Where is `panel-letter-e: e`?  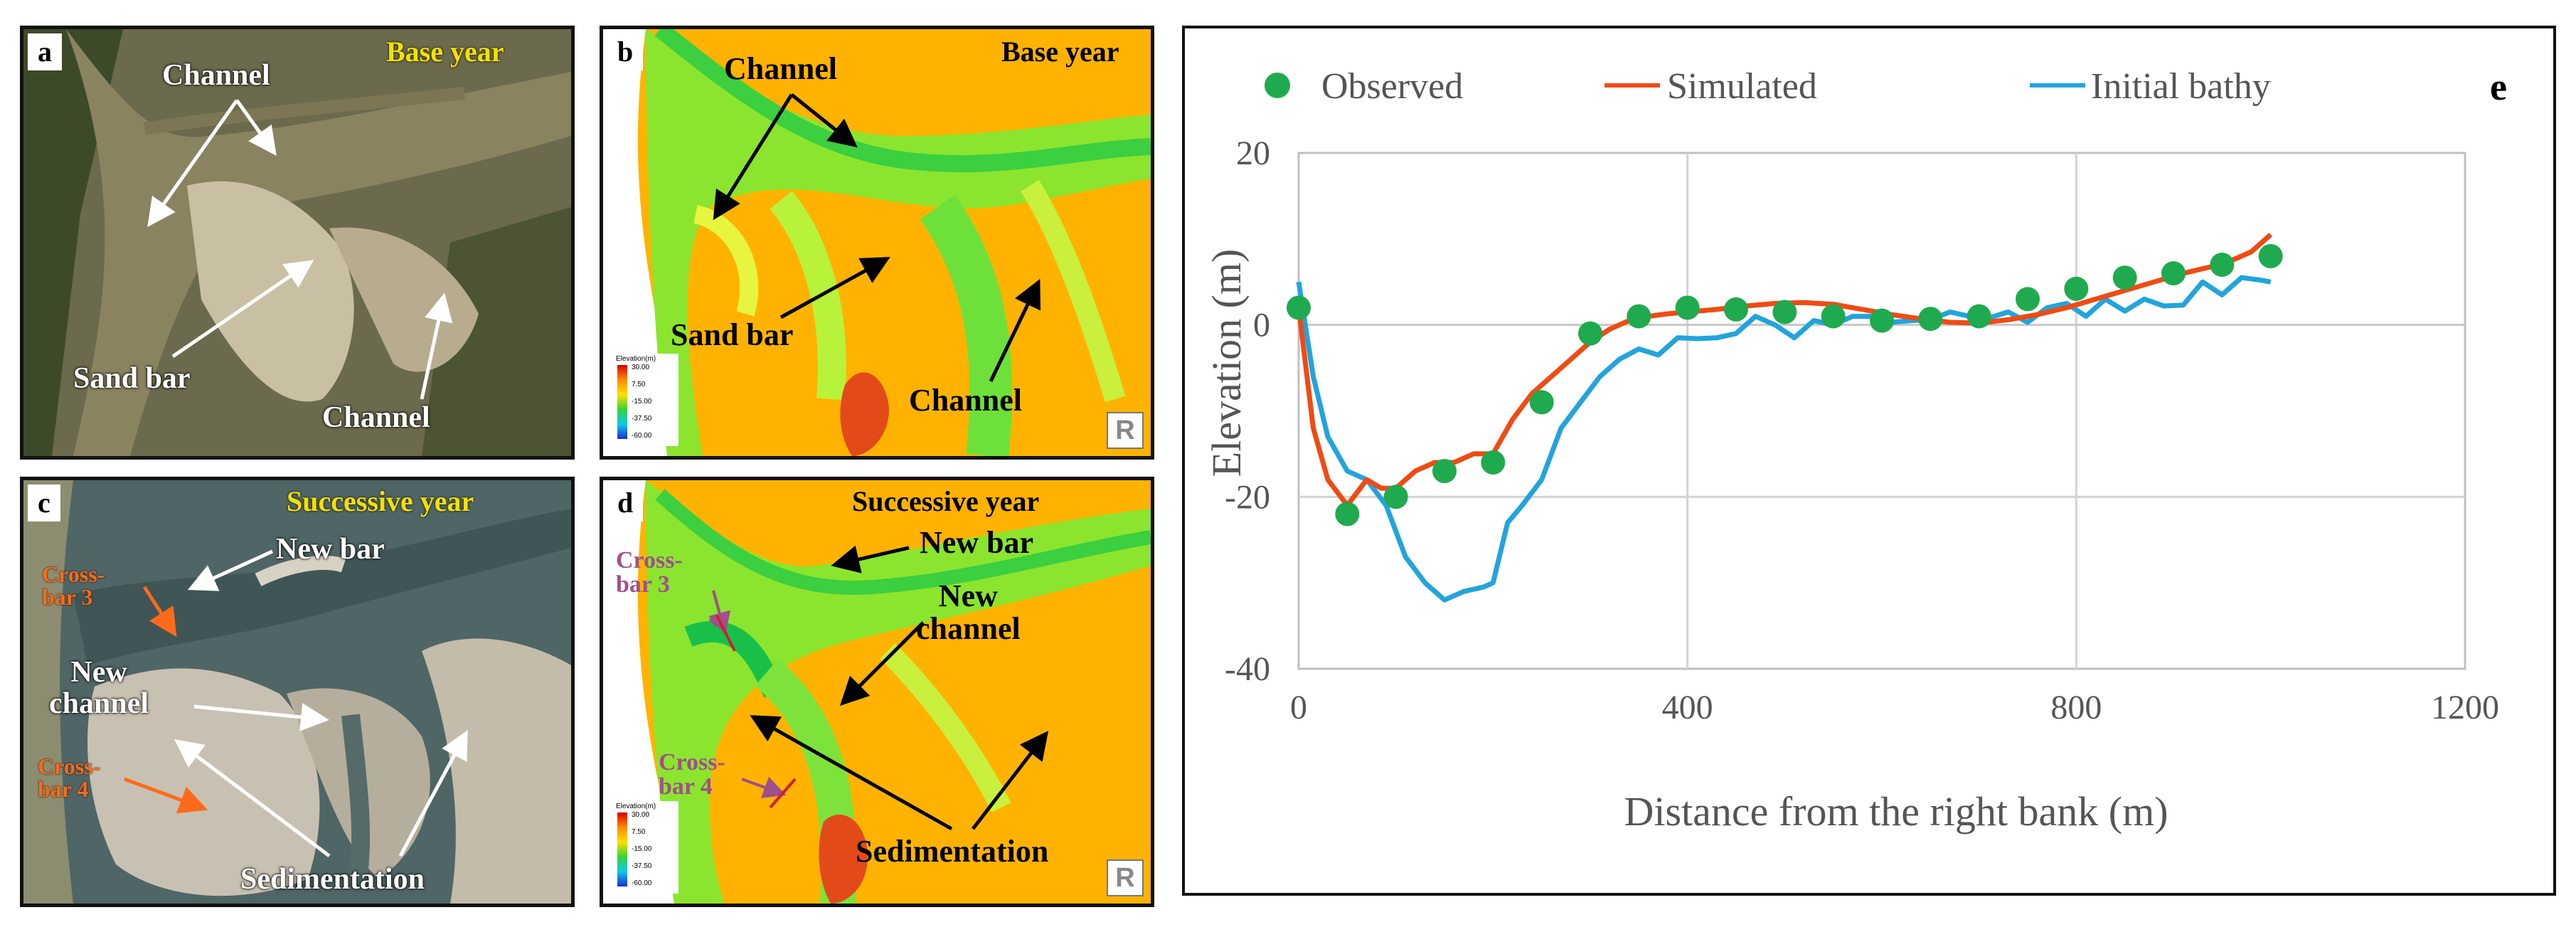
panel-letter-e: e is located at coordinates (2498, 86).